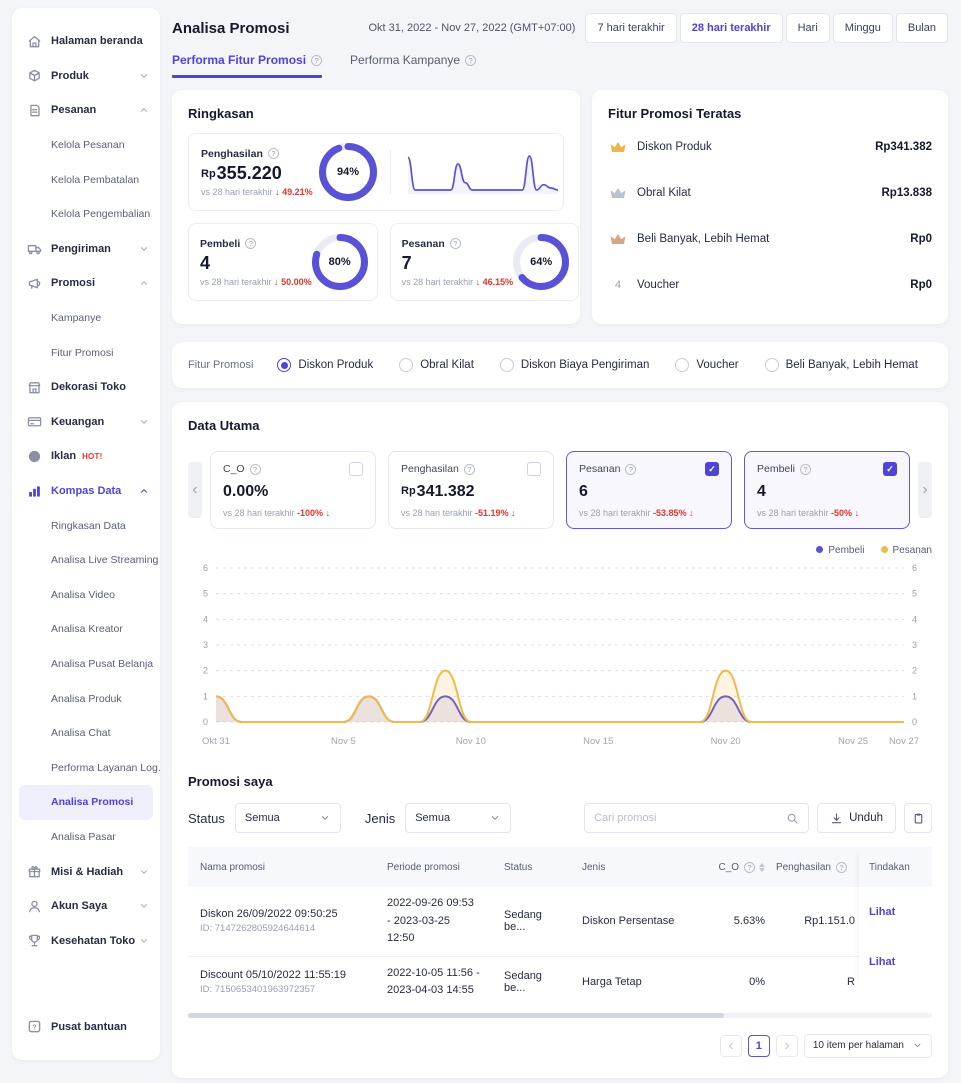 The width and height of the screenshot is (961, 1083). I want to click on metrics-scroll-left-button, so click(195, 490).